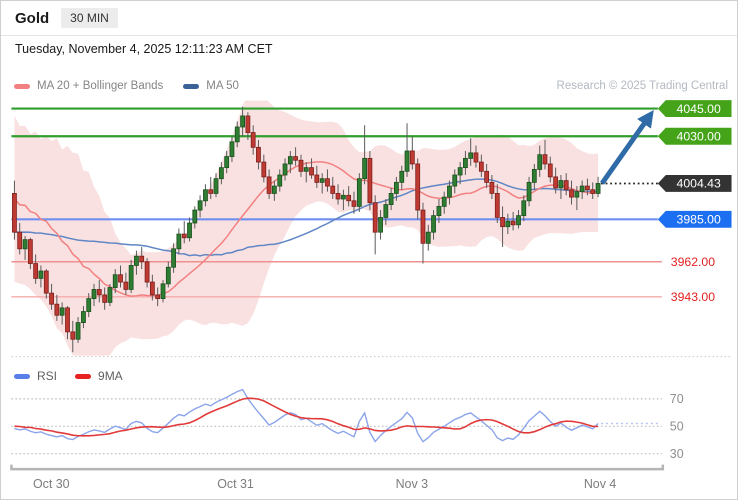  Describe the element at coordinates (699, 137) in the screenshot. I see `price-tag-label-4030.00: 4030.00` at that location.